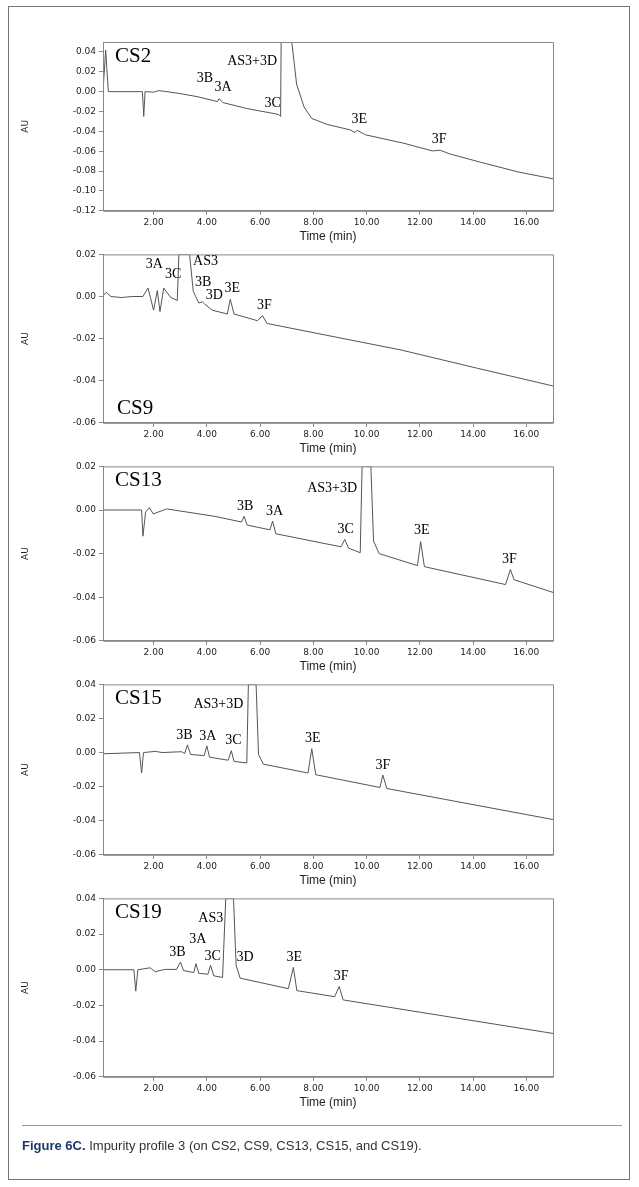 The height and width of the screenshot is (1187, 639). What do you see at coordinates (138, 697) in the screenshot?
I see `chart-title: CS15` at bounding box center [138, 697].